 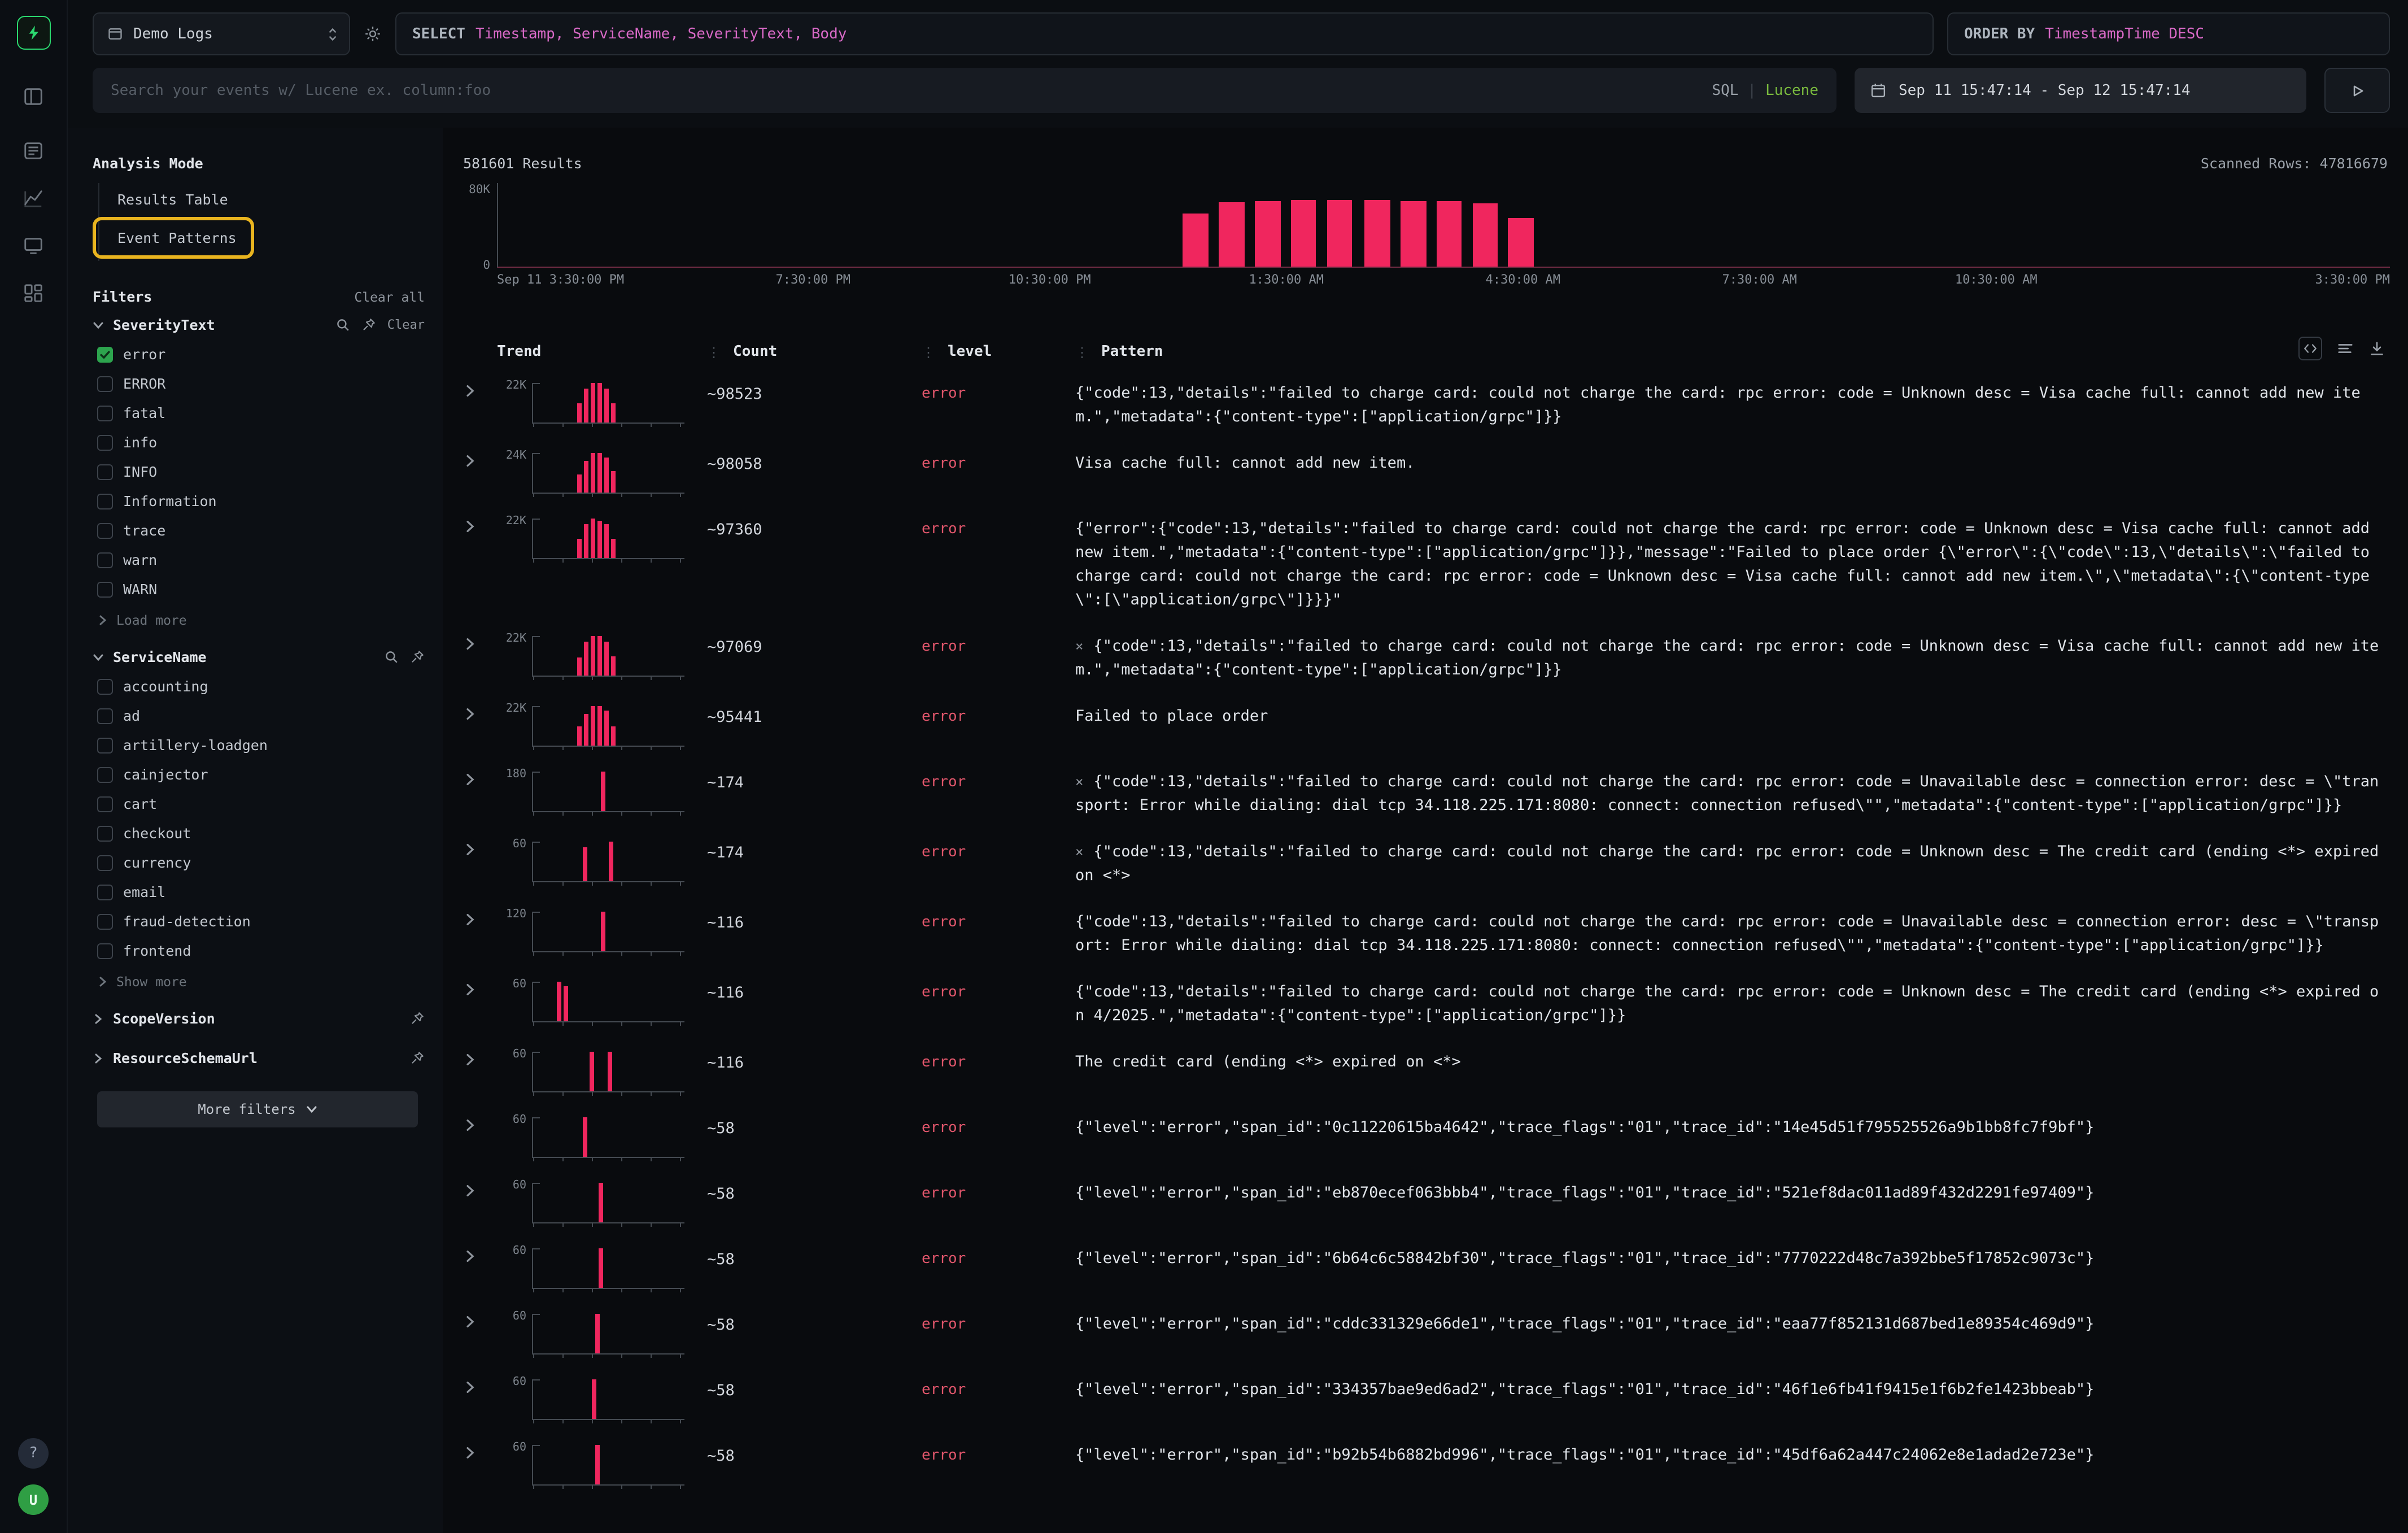 What do you see at coordinates (260, 1058) in the screenshot?
I see `filter-group-header: ResourceSchemaUrl` at bounding box center [260, 1058].